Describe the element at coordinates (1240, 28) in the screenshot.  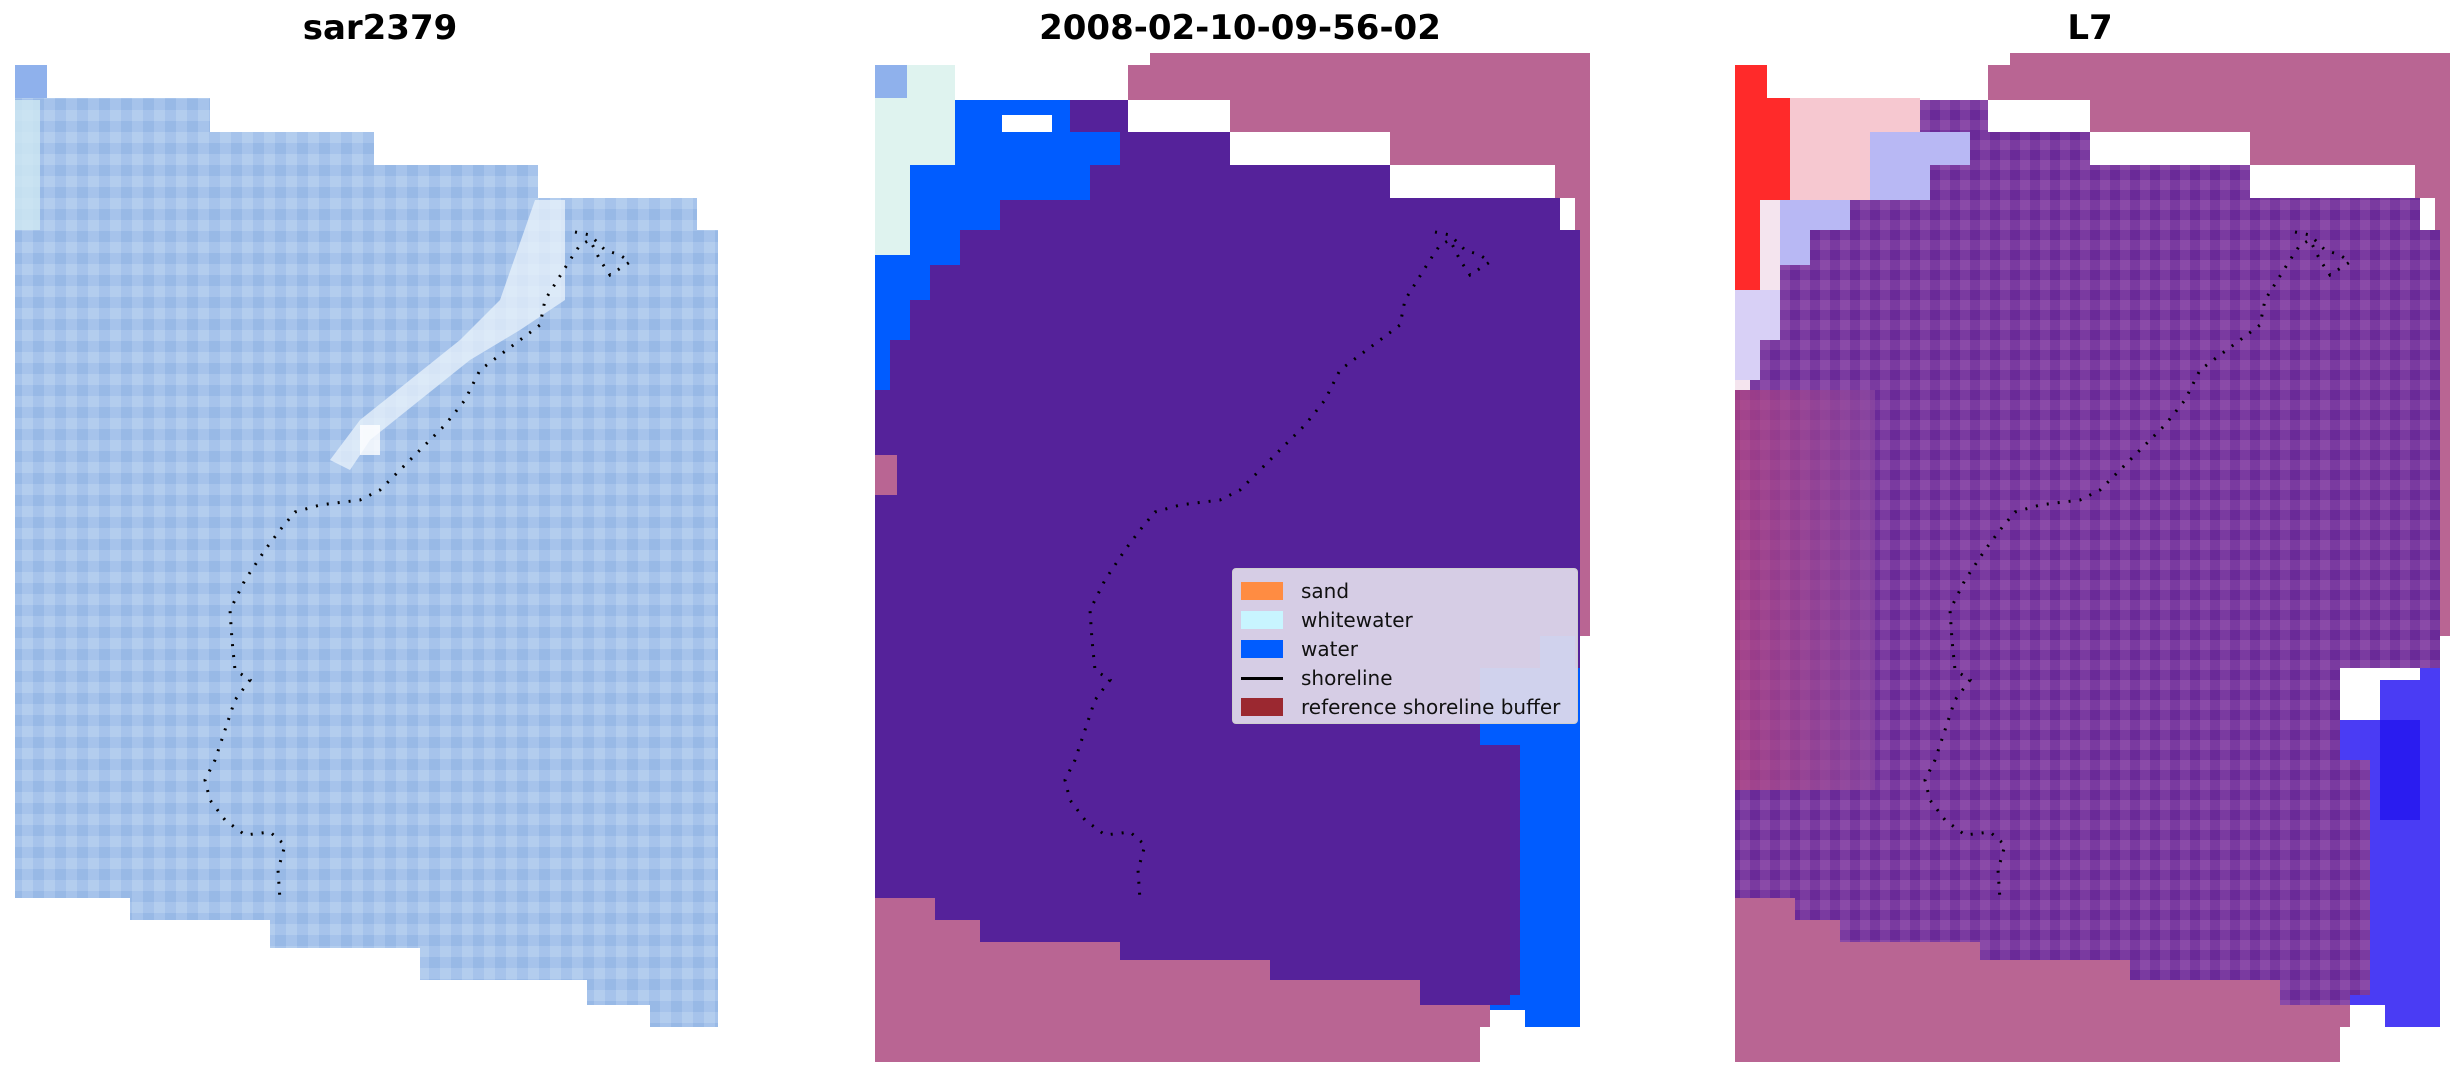
I see `panel-title: 2008-02-10-09-56-02` at that location.